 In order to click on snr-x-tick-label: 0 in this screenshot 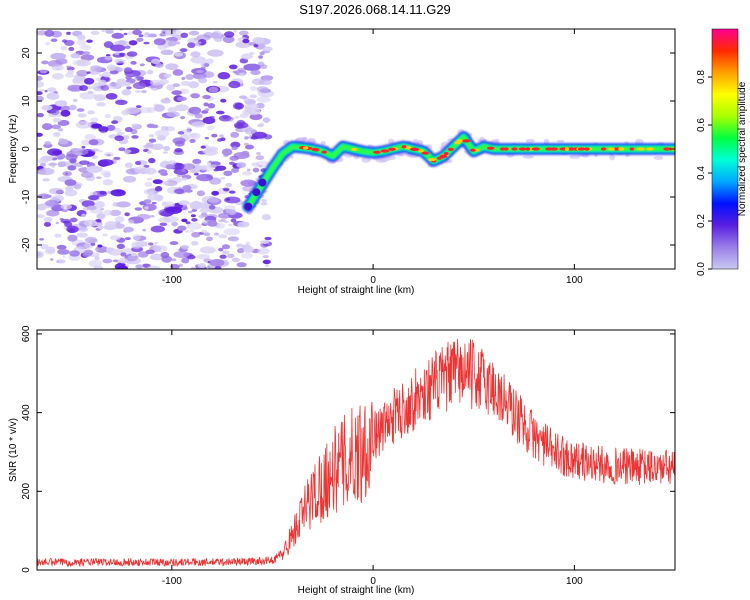, I will do `click(373, 581)`.